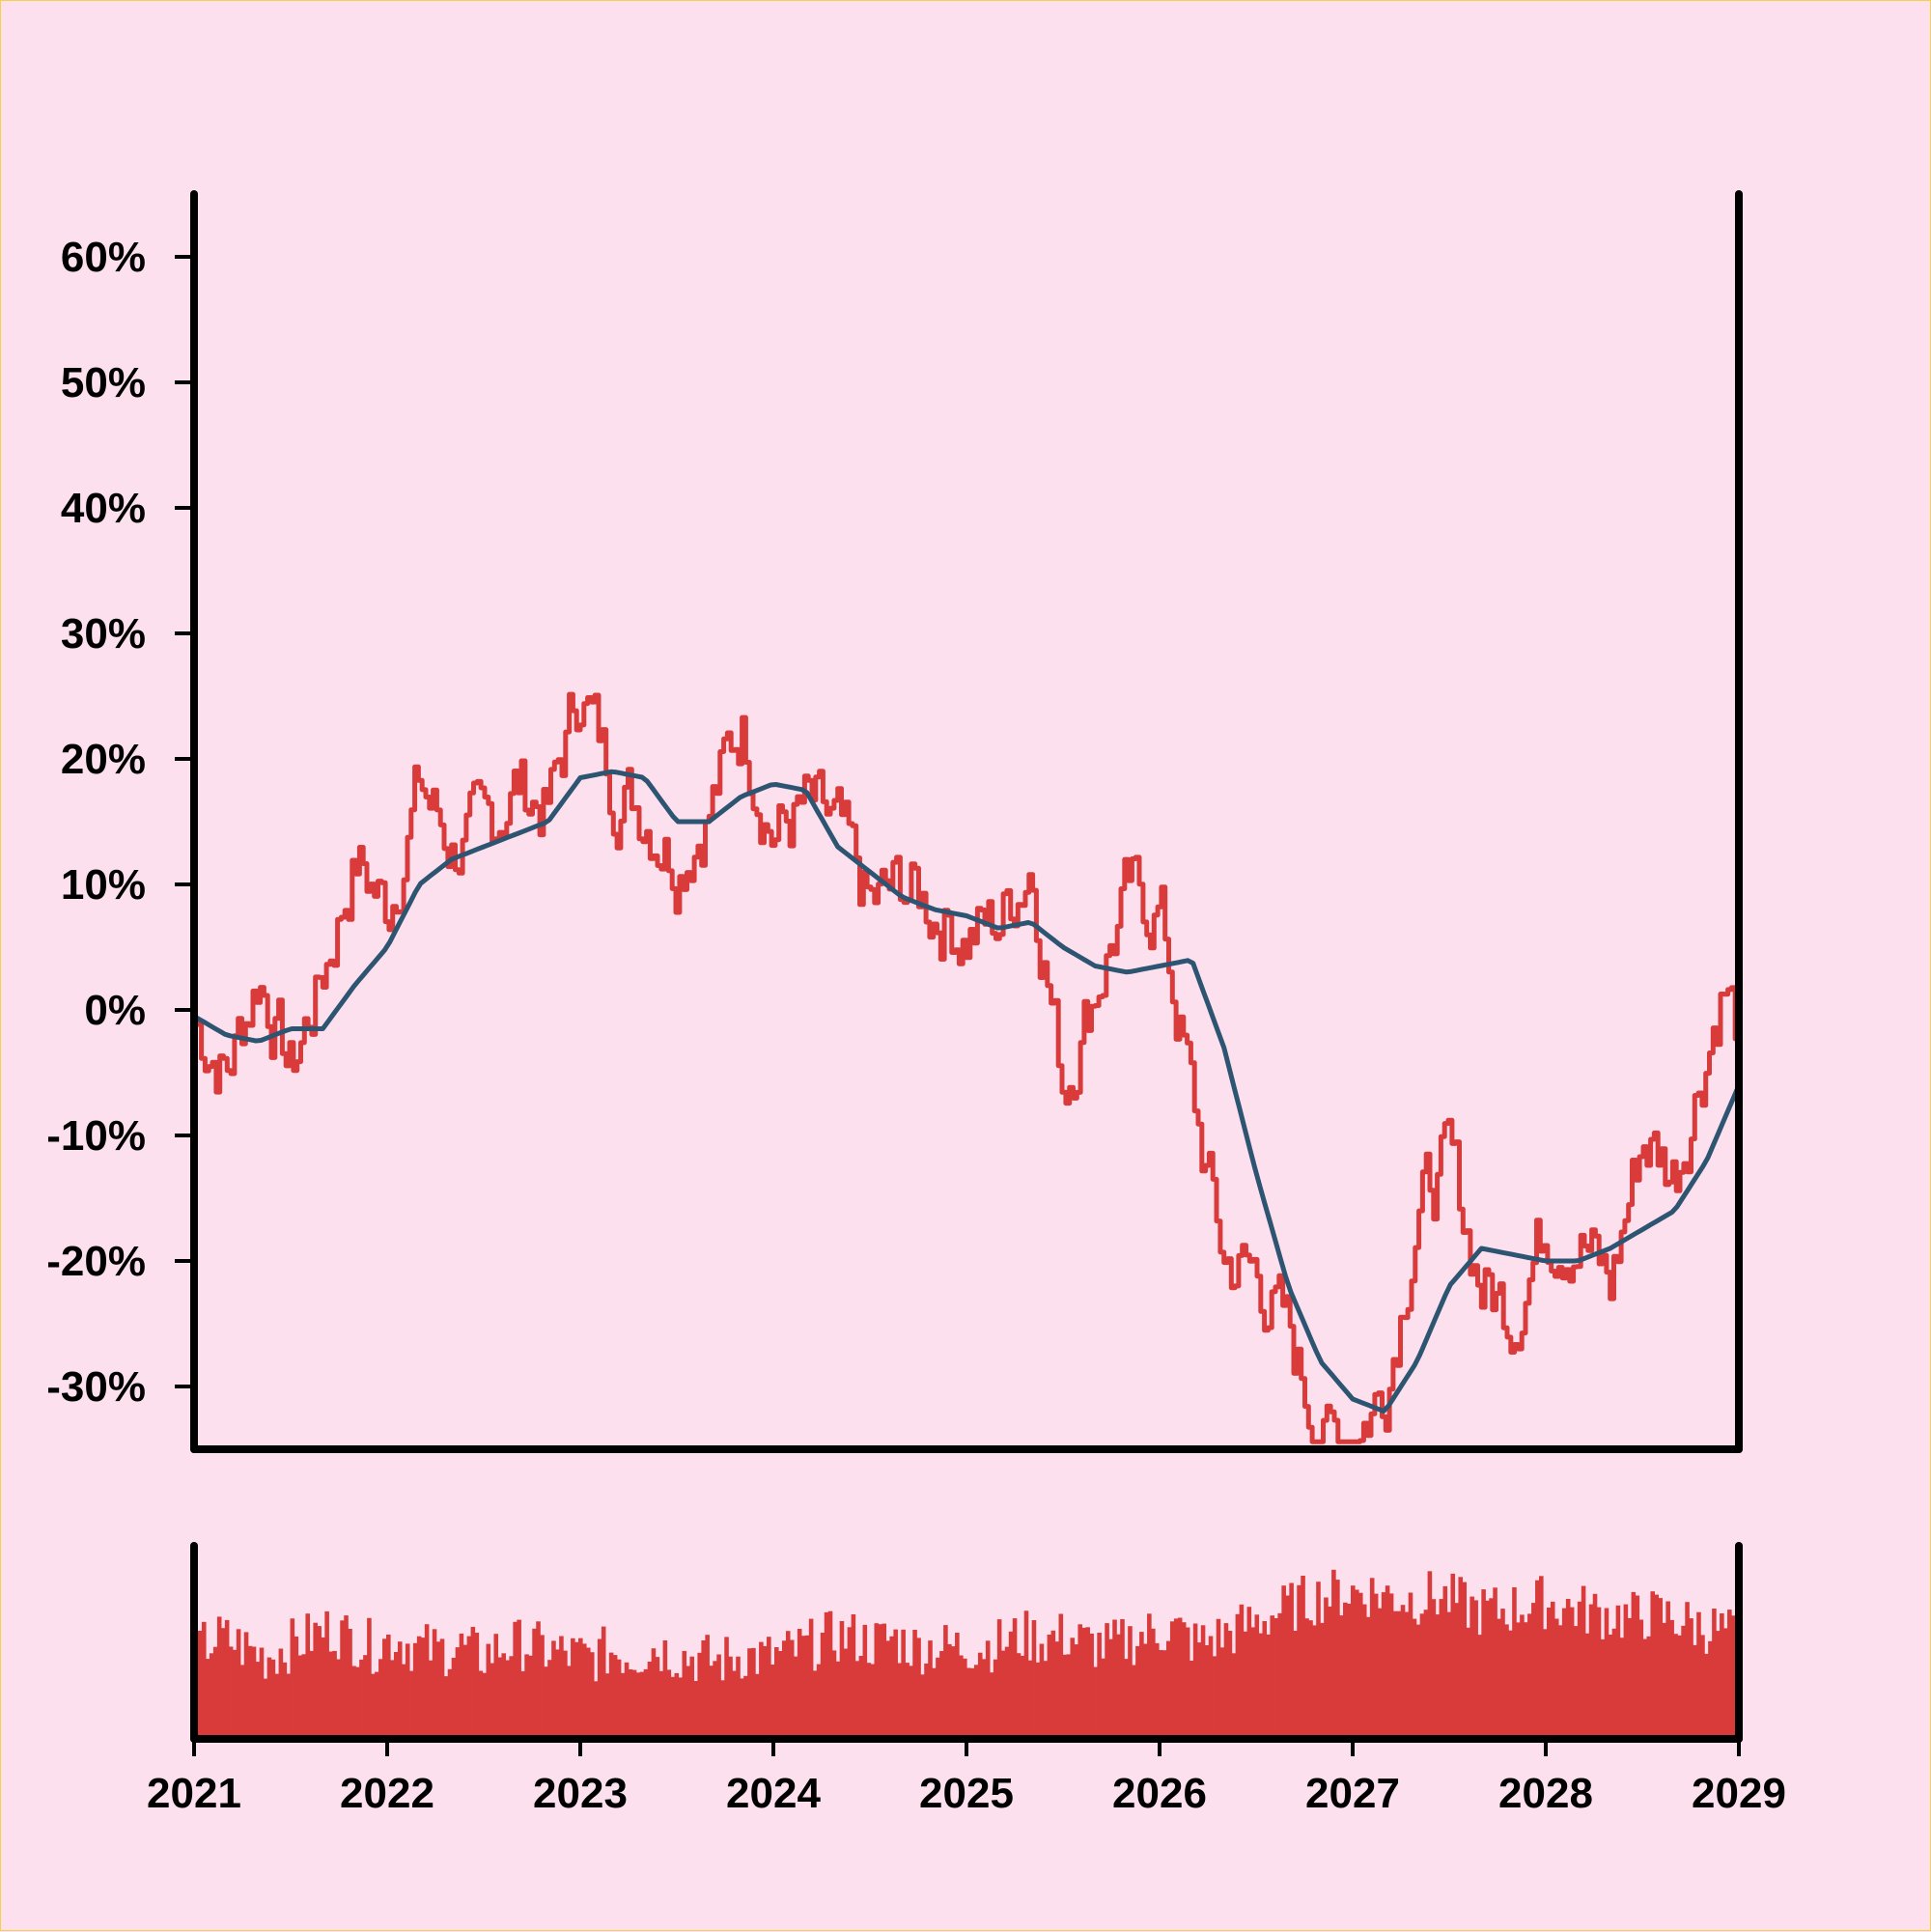 The image size is (1931, 1932). I want to click on x-tick-label: 2028, so click(1545, 1794).